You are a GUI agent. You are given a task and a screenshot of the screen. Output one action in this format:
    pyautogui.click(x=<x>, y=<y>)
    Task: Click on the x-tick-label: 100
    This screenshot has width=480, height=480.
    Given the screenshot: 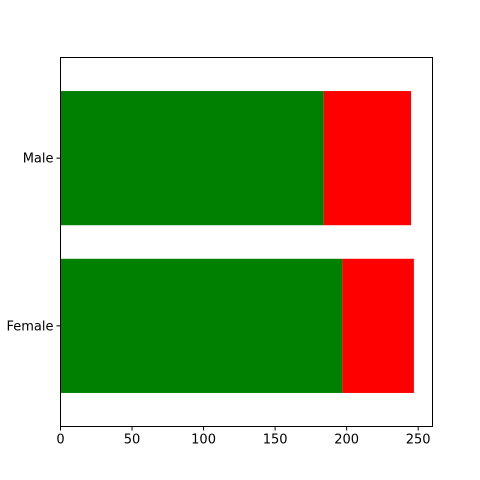 What is the action you would take?
    pyautogui.click(x=203, y=440)
    